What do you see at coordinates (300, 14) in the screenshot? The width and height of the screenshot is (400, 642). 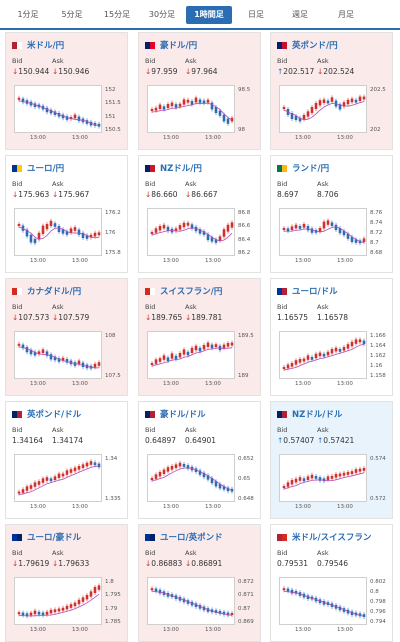 I see `tab-timeframe-7: 週足` at bounding box center [300, 14].